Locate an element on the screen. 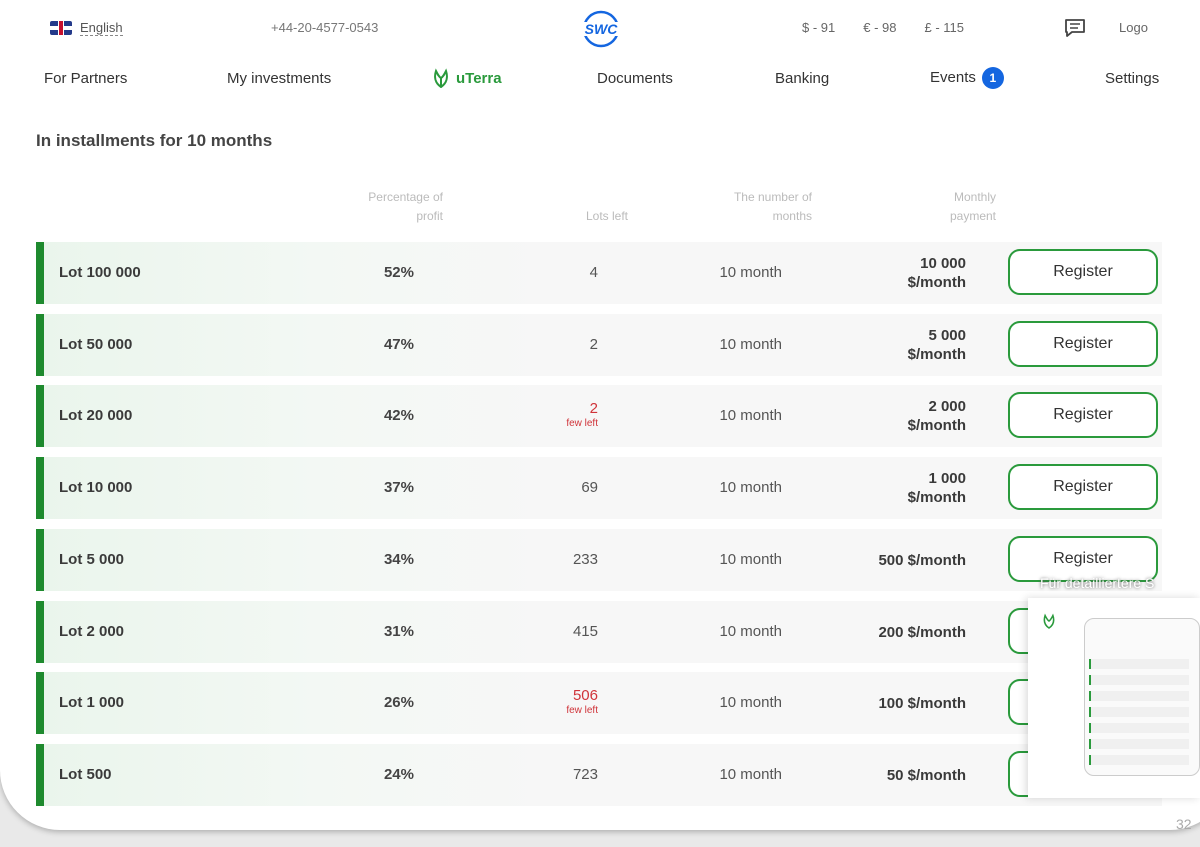  lot-name: Lot 10 000 is located at coordinates (96, 487).